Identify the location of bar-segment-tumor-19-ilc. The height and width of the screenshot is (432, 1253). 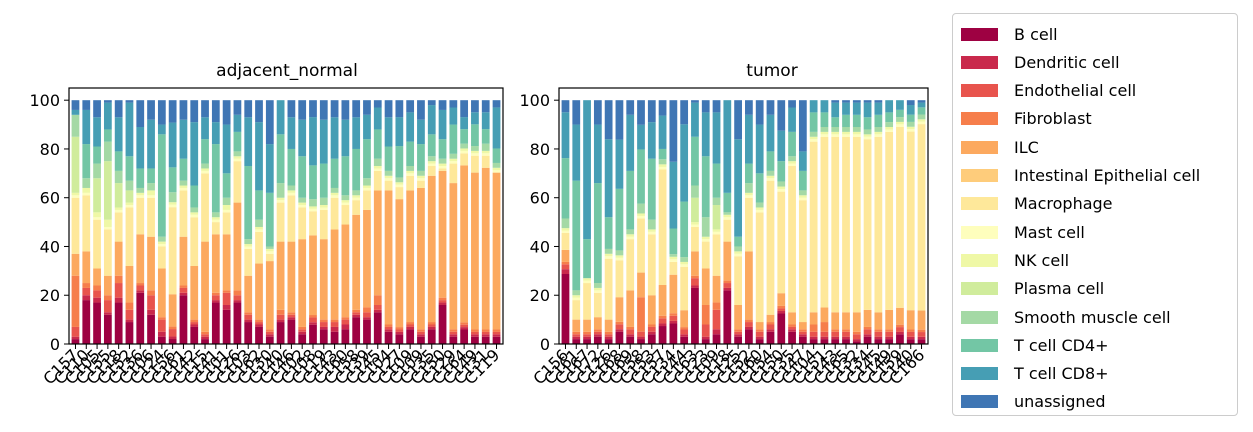
(759, 326).